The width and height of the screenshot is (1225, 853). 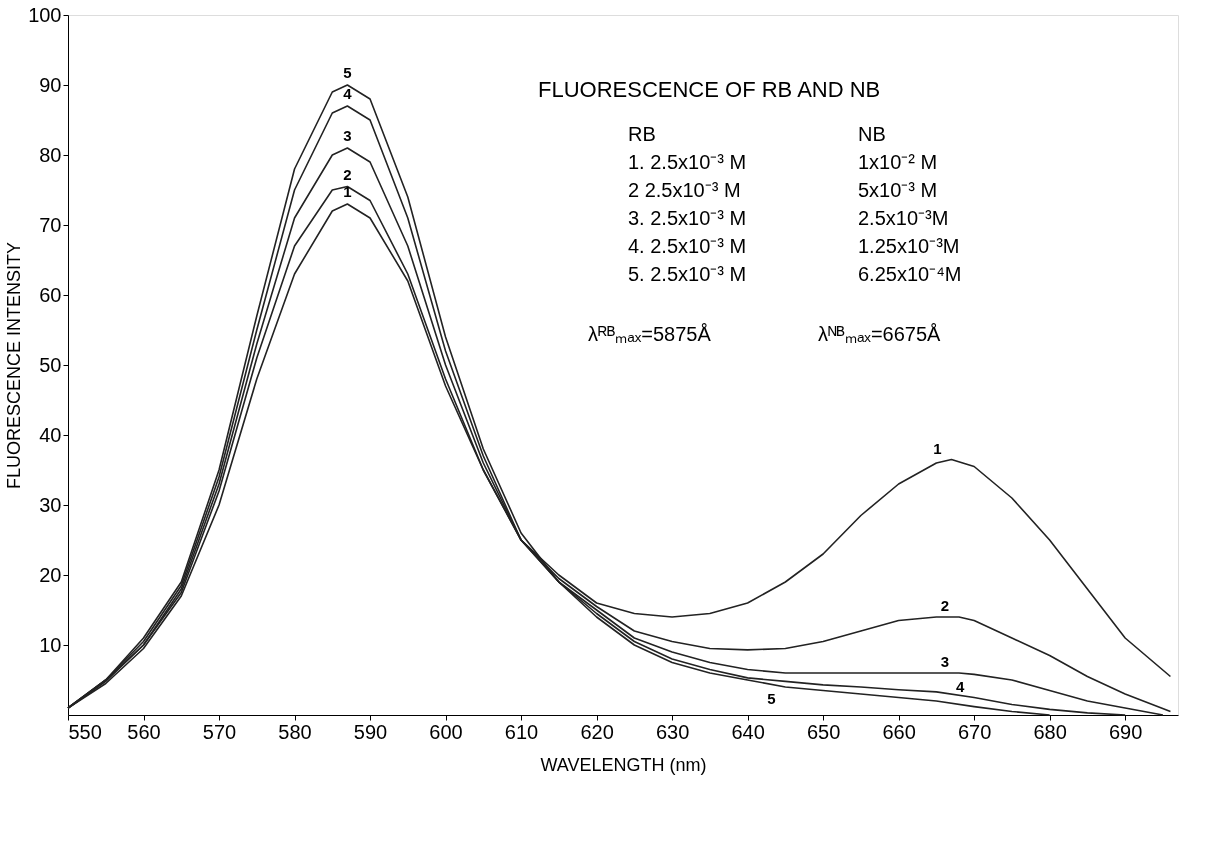 I want to click on annotation: 1x10⁻² M, so click(x=898, y=162).